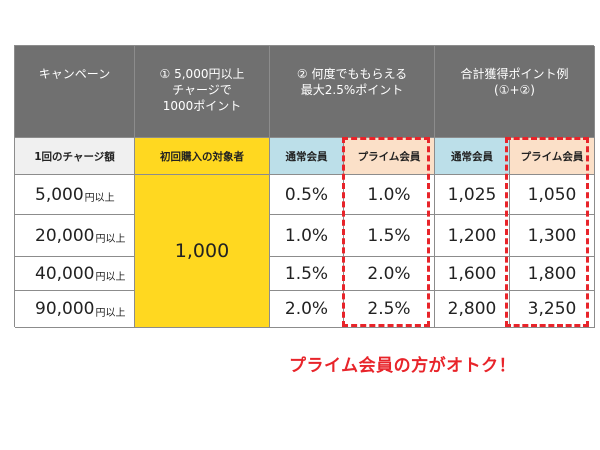 This screenshot has width=600, height=450. Describe the element at coordinates (552, 195) in the screenshot. I see `prime-total-cell: 1,050` at that location.